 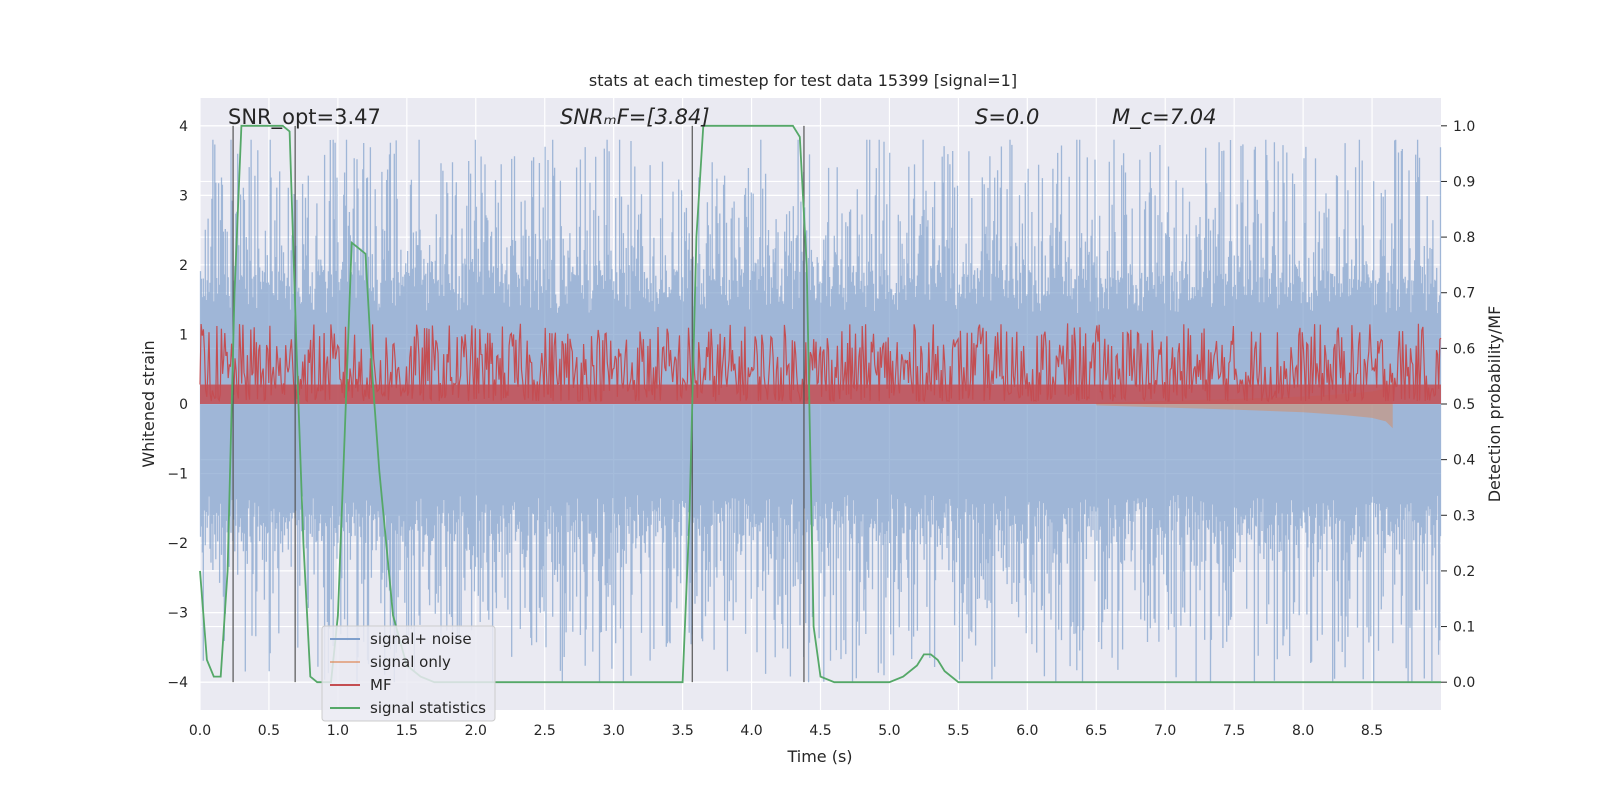 I want to click on annotation-mc-value: M_c=7.04, so click(x=1164, y=117).